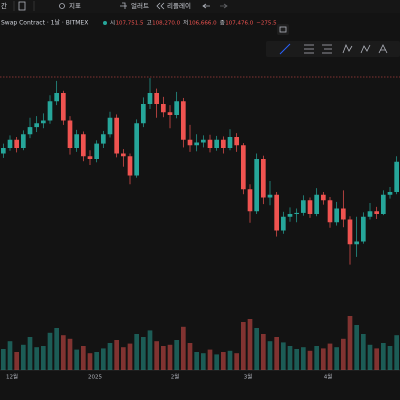 The height and width of the screenshot is (400, 400). Describe the element at coordinates (75, 5) in the screenshot. I see `toolbar-item: 지표` at that location.